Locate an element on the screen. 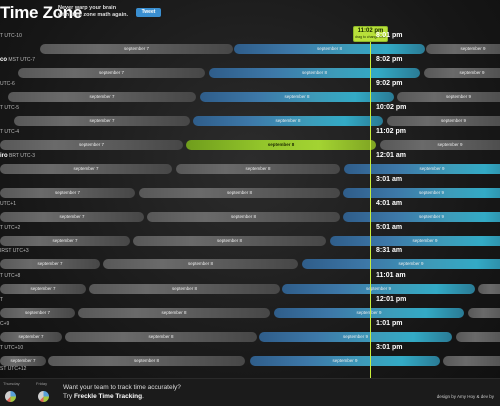 The width and height of the screenshot is (500, 406). timezone-time: 12:01 pm is located at coordinates (391, 299).